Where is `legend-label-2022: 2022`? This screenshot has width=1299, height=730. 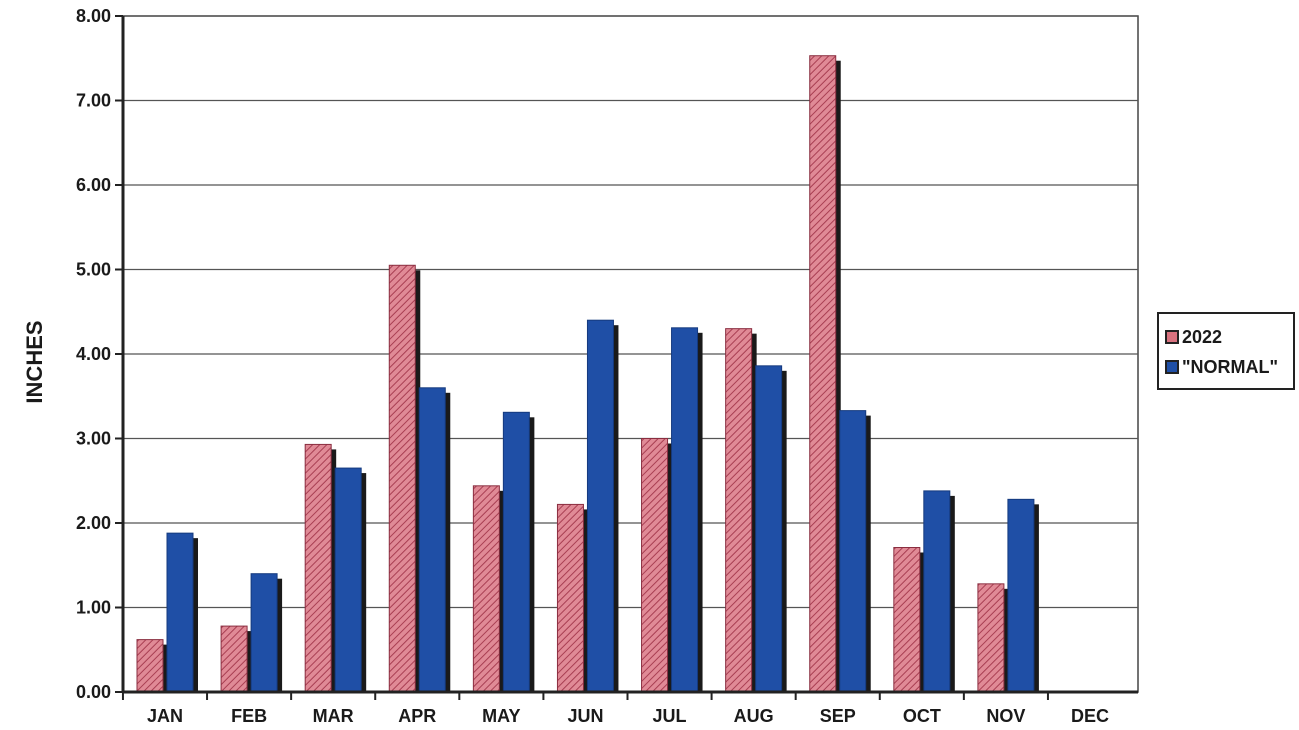 legend-label-2022: 2022 is located at coordinates (1202, 336).